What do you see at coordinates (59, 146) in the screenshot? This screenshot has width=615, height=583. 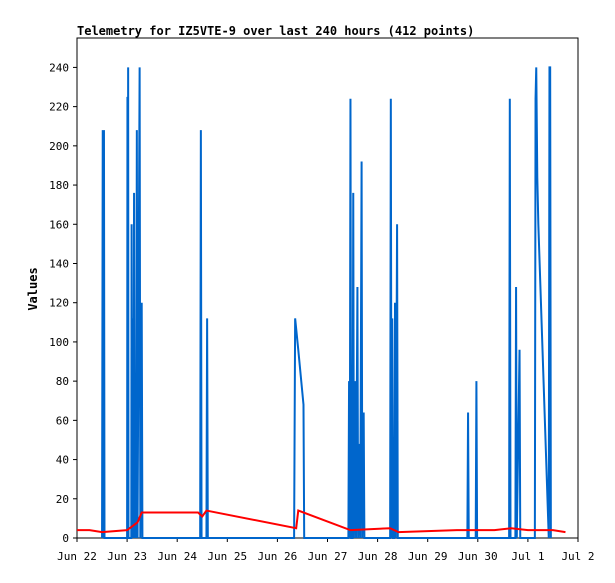 I see `y-tick-label: 200` at bounding box center [59, 146].